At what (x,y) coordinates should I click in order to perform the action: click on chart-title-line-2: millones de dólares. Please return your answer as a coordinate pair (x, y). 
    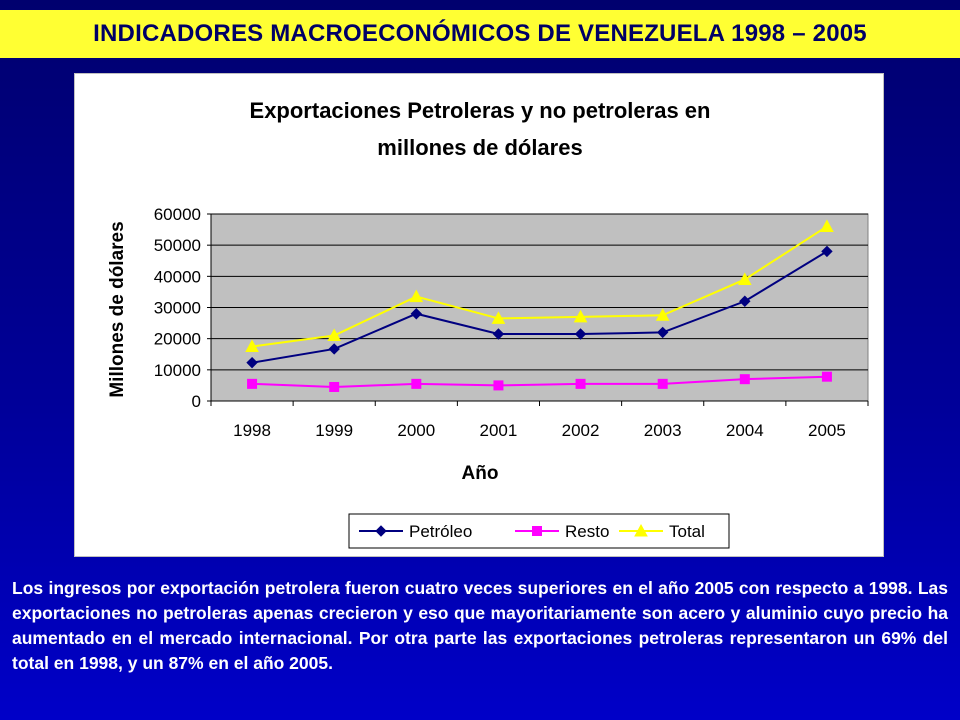
    Looking at the image, I should click on (479, 147).